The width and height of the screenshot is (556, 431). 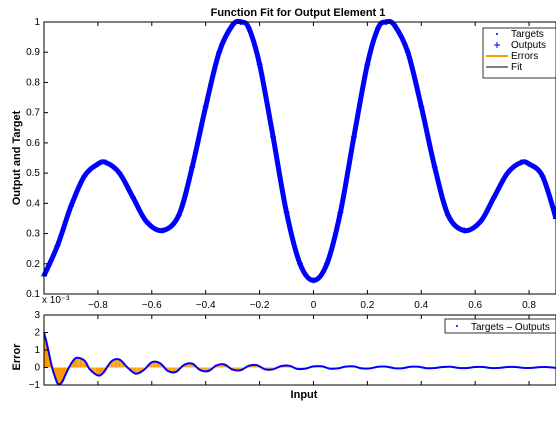 What do you see at coordinates (33, 113) in the screenshot?
I see `top-y-tick-label: 0.7` at bounding box center [33, 113].